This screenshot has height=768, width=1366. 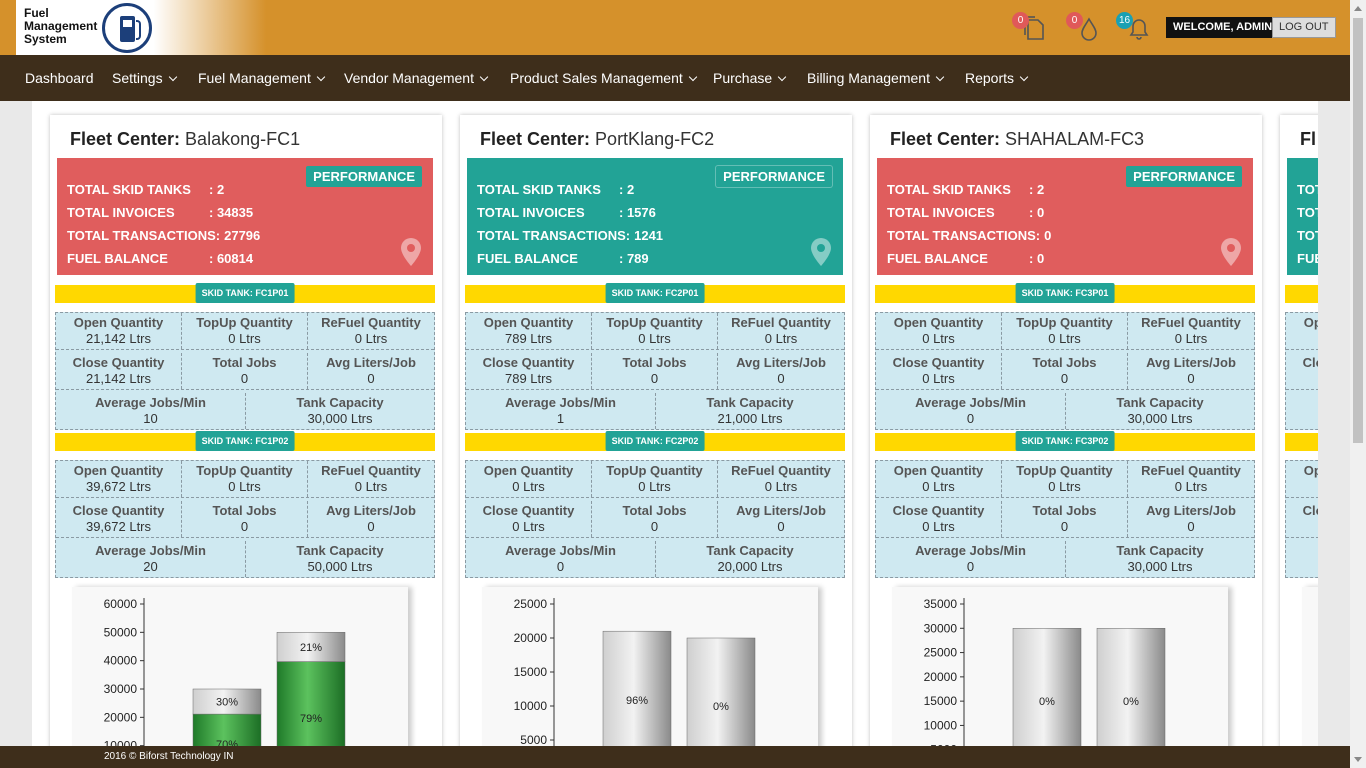 I want to click on summary-row: TOTAL INVOICES: 1576, so click(x=566, y=212).